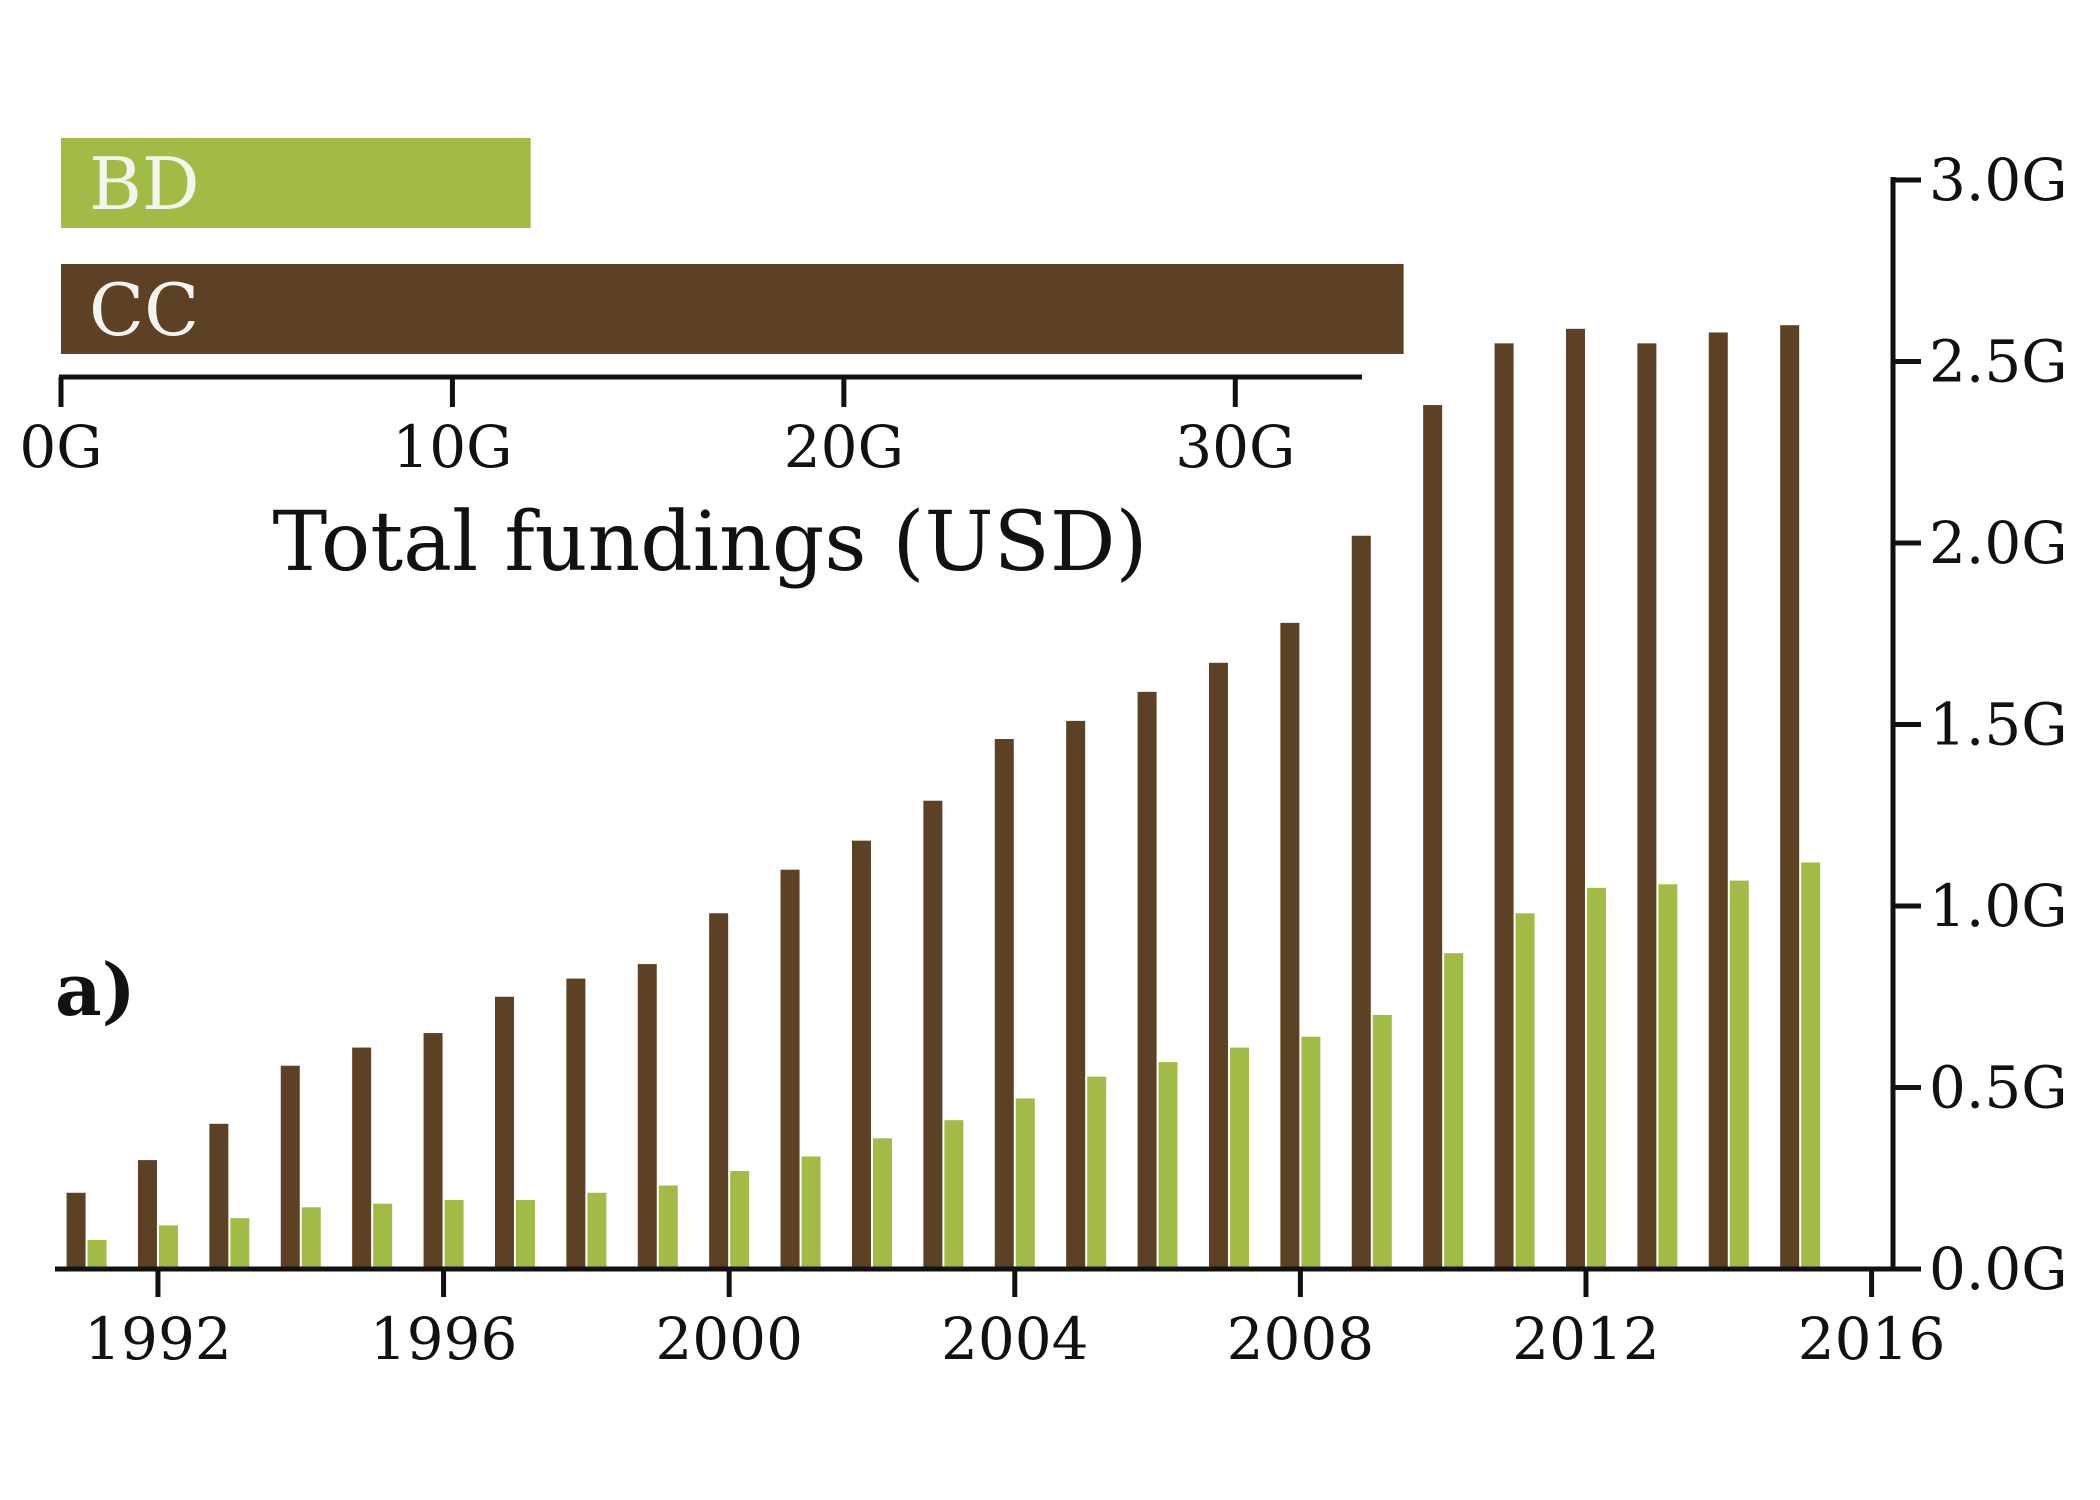 Image resolution: width=2100 pixels, height=1500 pixels. What do you see at coordinates (1790, 797) in the screenshot?
I see `bar-cc-2015` at bounding box center [1790, 797].